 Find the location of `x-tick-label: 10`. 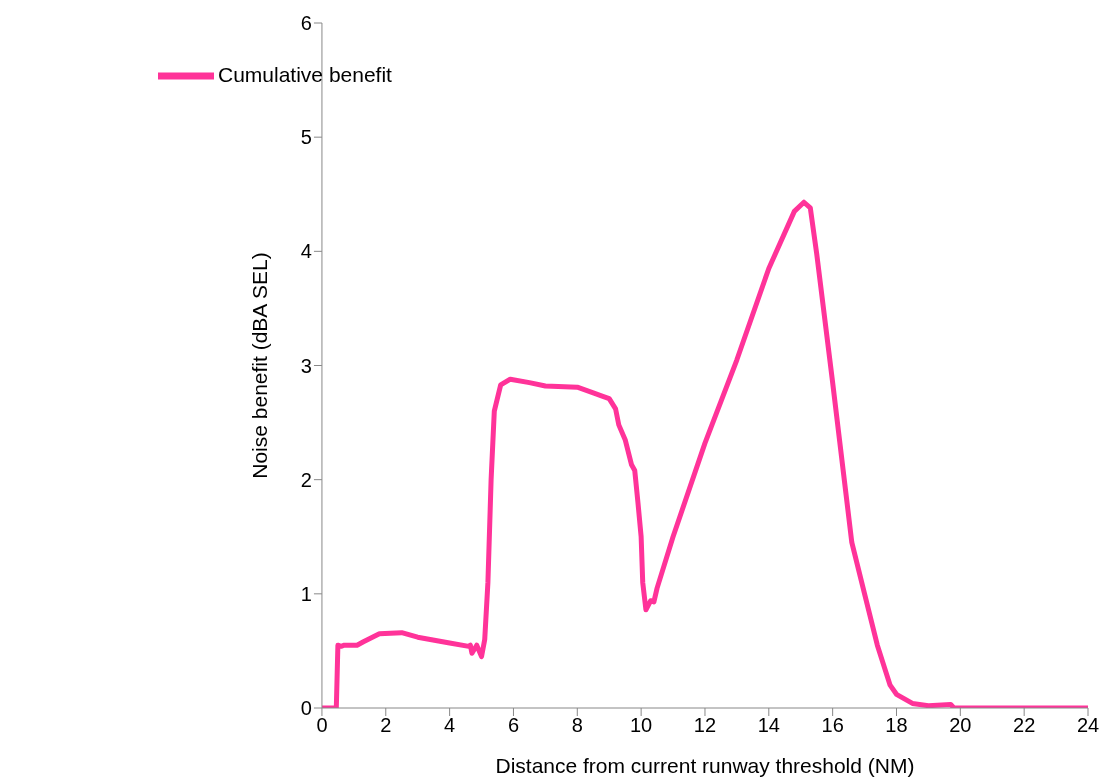

x-tick-label: 10 is located at coordinates (641, 725).